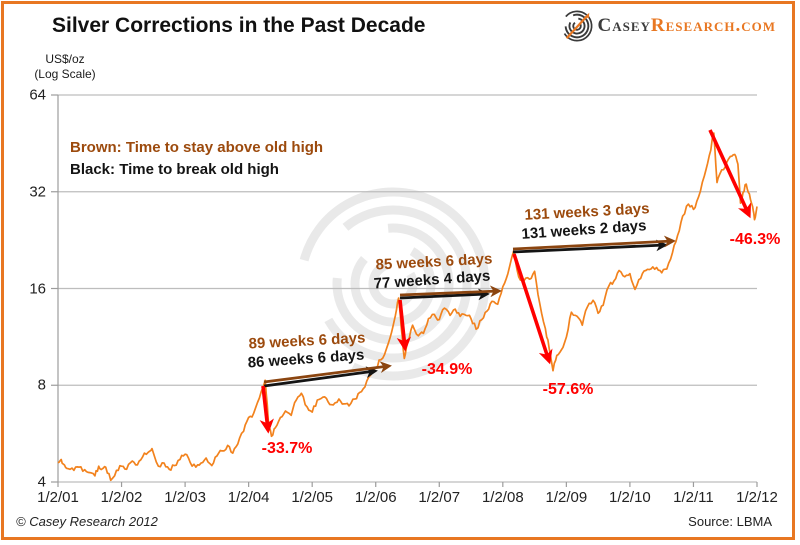  What do you see at coordinates (248, 497) in the screenshot?
I see `x-tick-label: 1/2/04` at bounding box center [248, 497].